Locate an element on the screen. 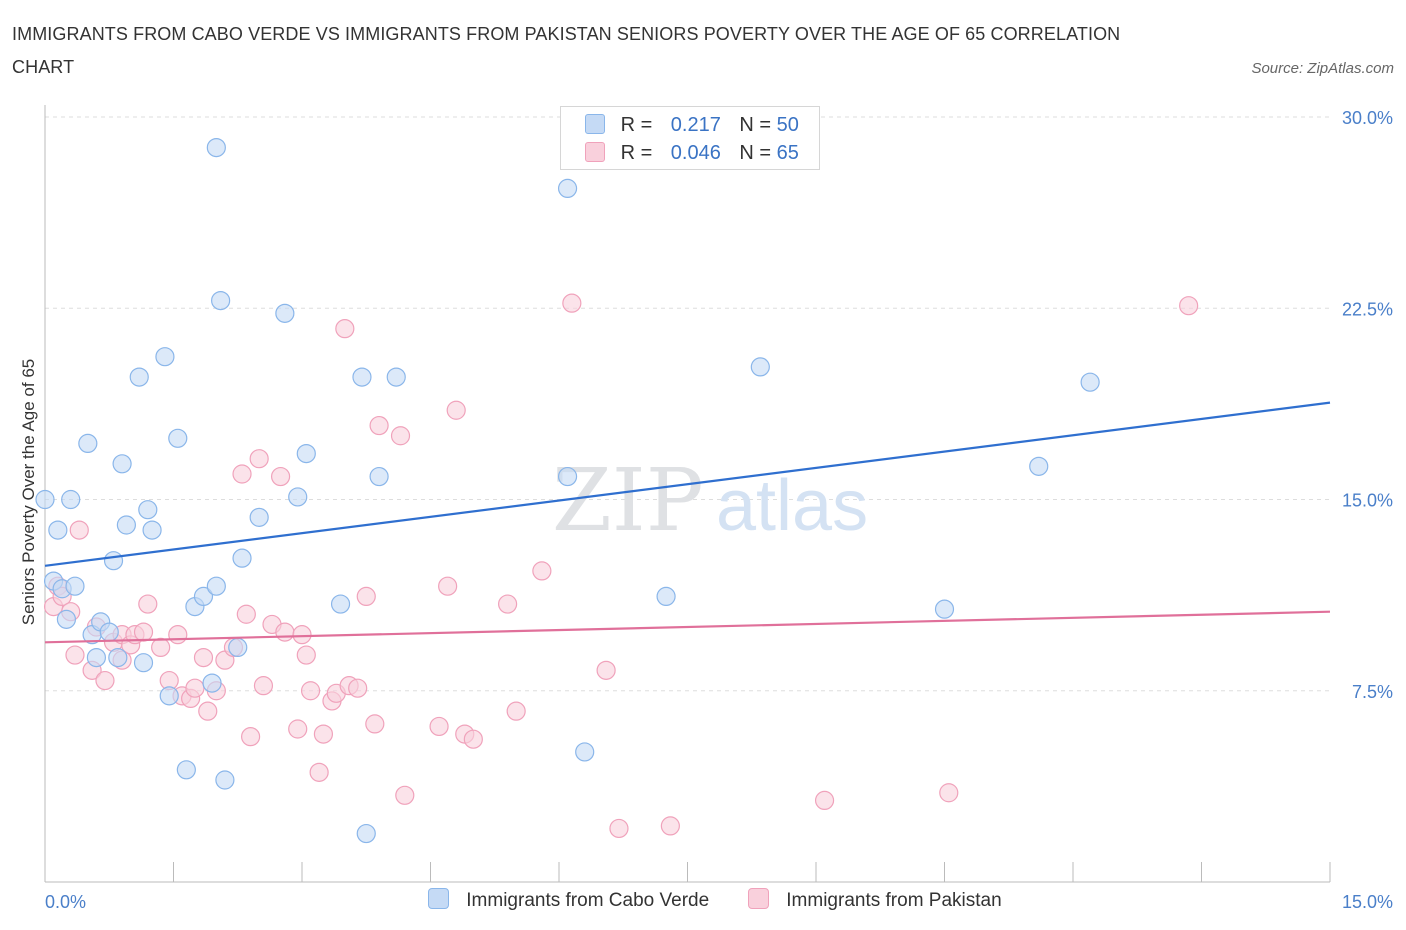  x-tick-label-min: 0.0% is located at coordinates (65, 902).